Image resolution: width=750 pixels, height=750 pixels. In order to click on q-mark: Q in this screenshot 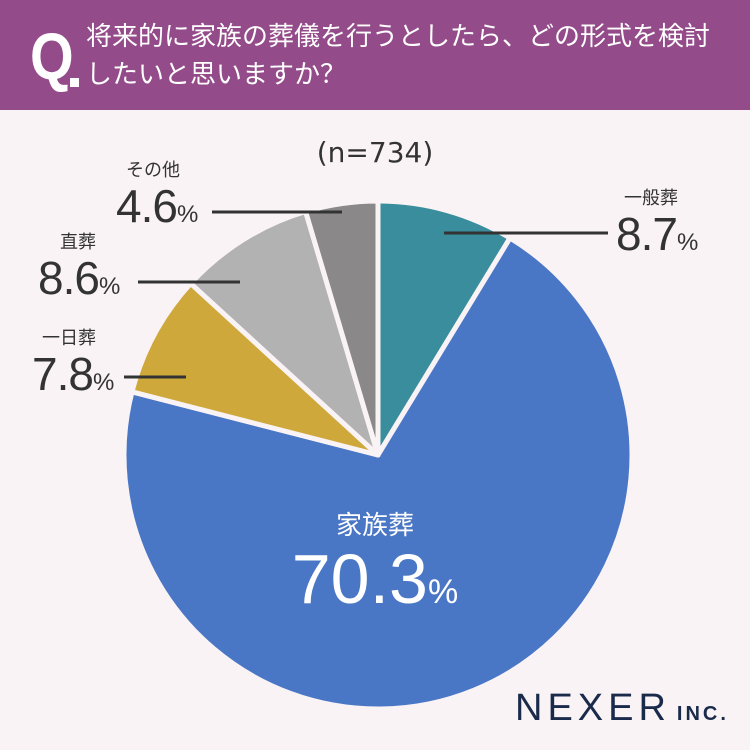, I will do `click(52, 56)`.